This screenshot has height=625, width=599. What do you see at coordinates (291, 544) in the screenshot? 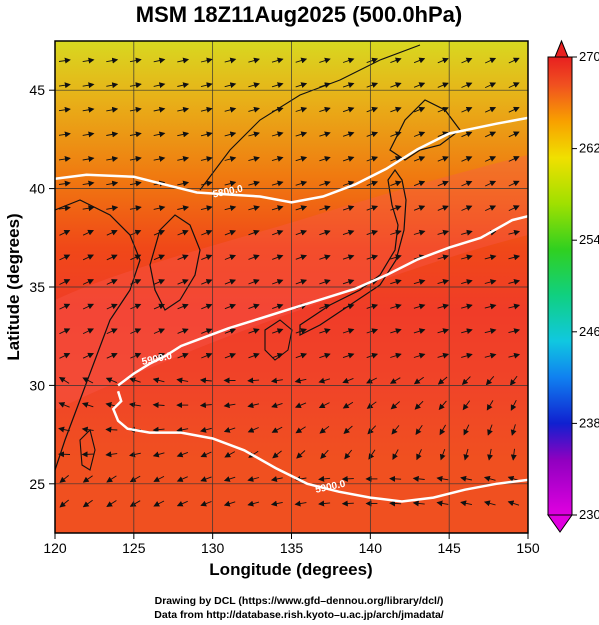
I see `x-axis: 120 125 130 135 140 145 150` at bounding box center [291, 544].